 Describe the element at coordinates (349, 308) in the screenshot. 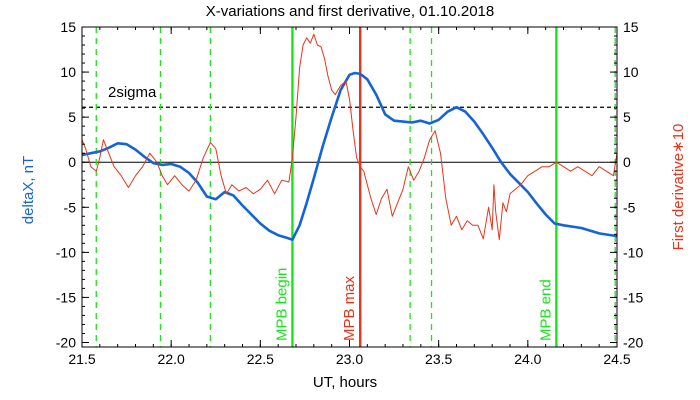

I see `marker-label-mpb-max: MPB max` at that location.